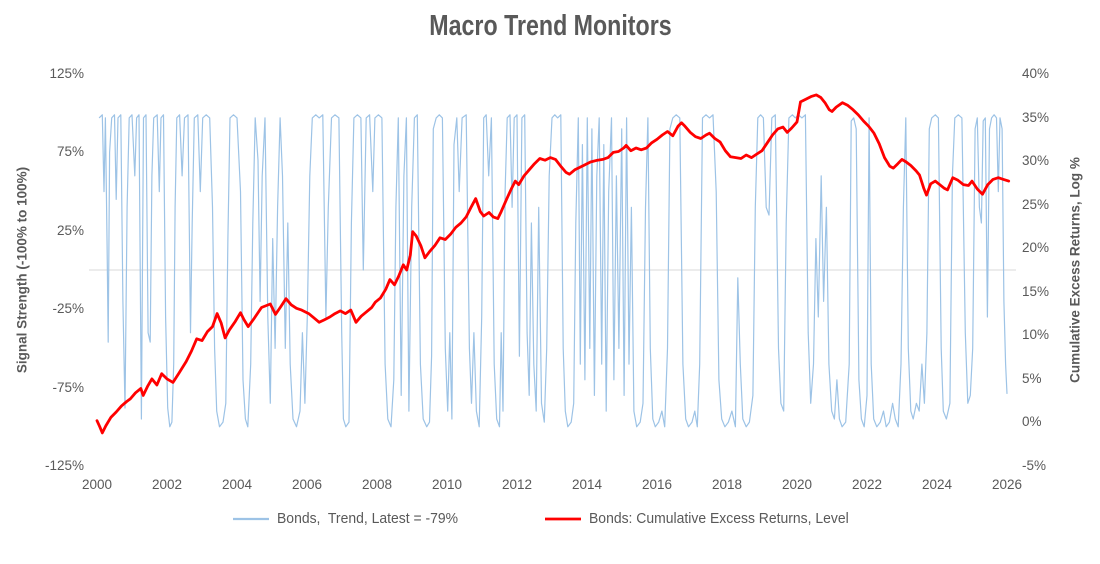  I want to click on right-axis-tick: 5%, so click(1032, 378).